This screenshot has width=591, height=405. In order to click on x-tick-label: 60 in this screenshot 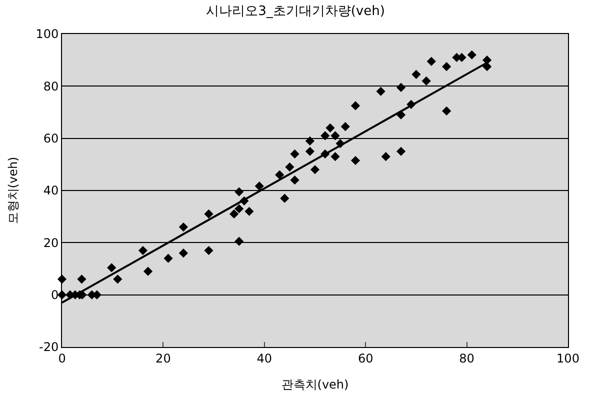, I will do `click(366, 358)`.